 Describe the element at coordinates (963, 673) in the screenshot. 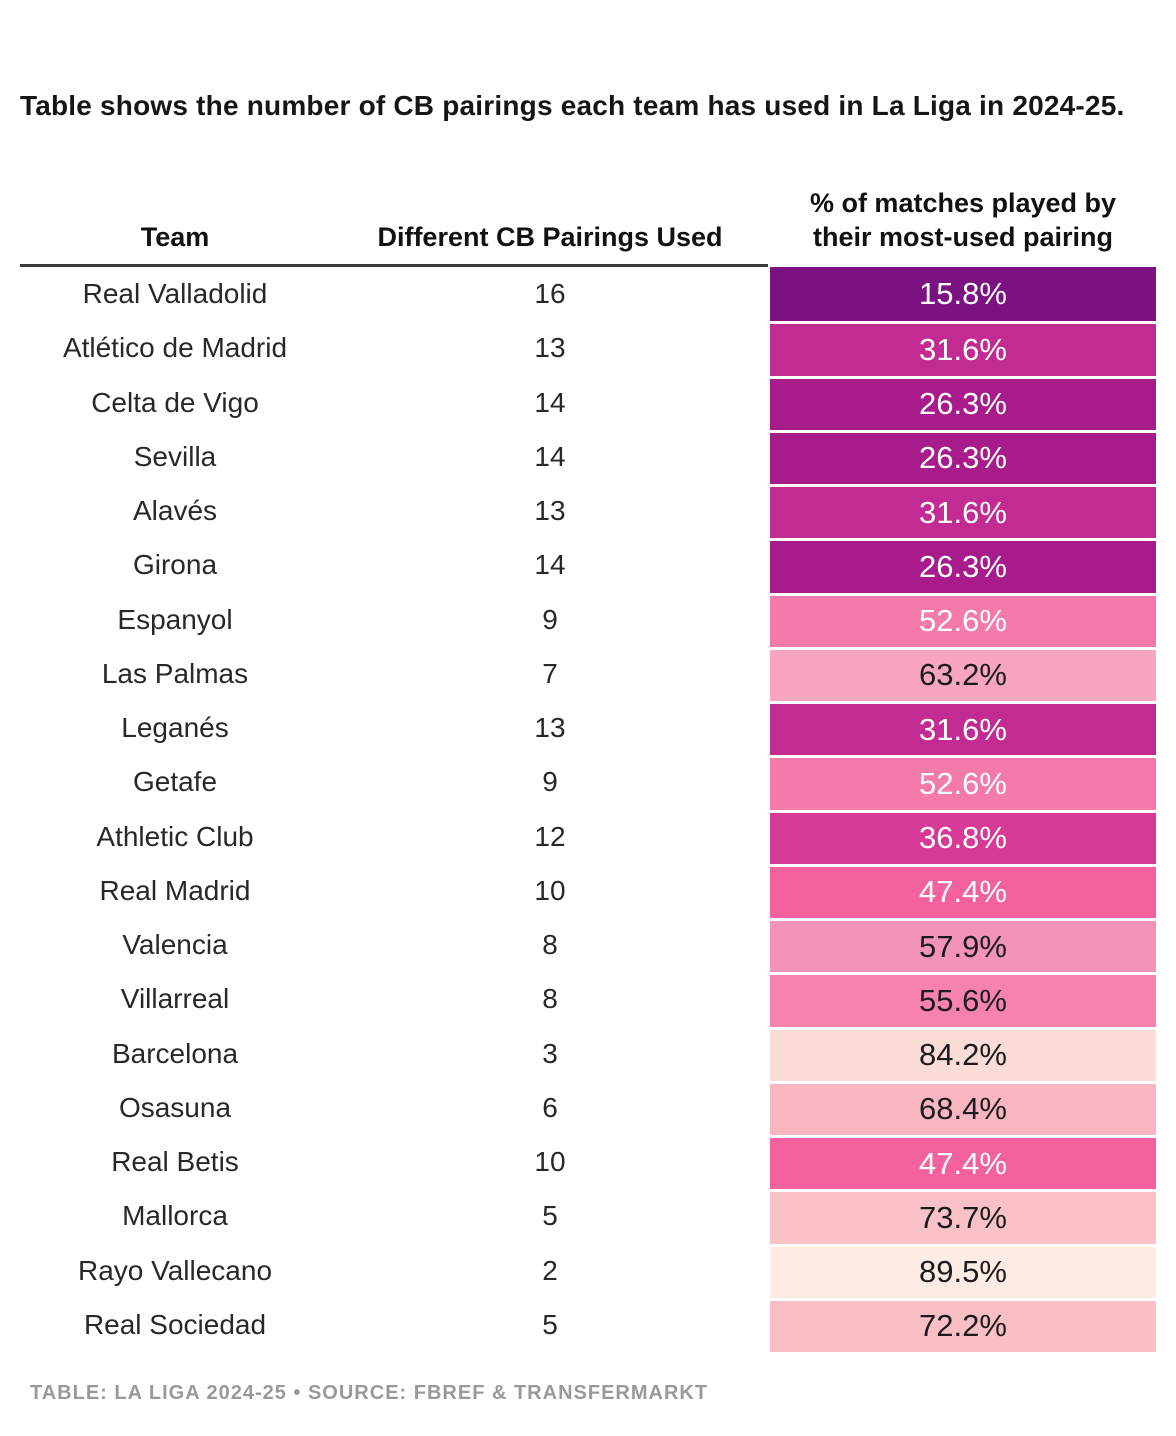

I see `percentage-cell: 63.2%` at that location.